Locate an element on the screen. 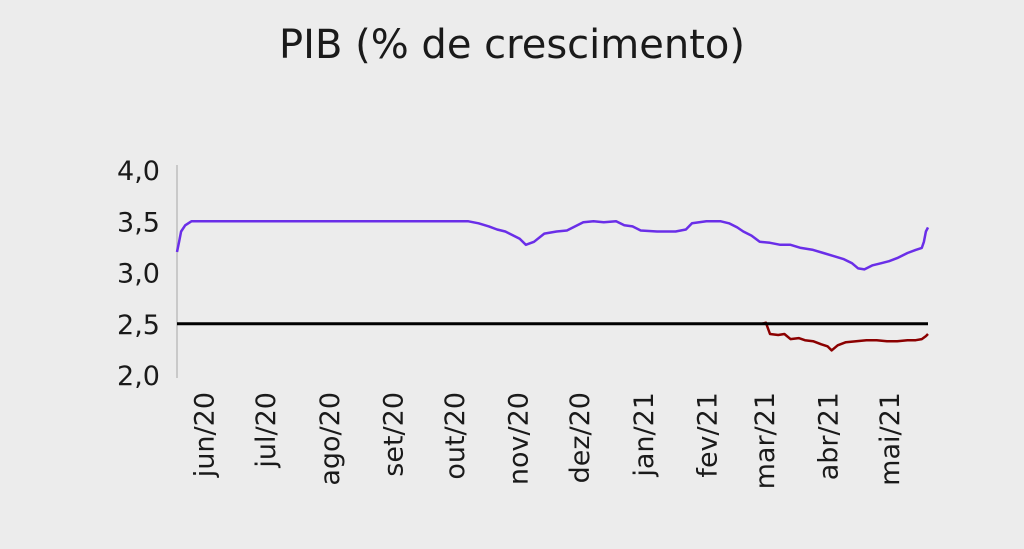 This screenshot has height=549, width=1024. x-tick-label: fev/21 is located at coordinates (707, 435).